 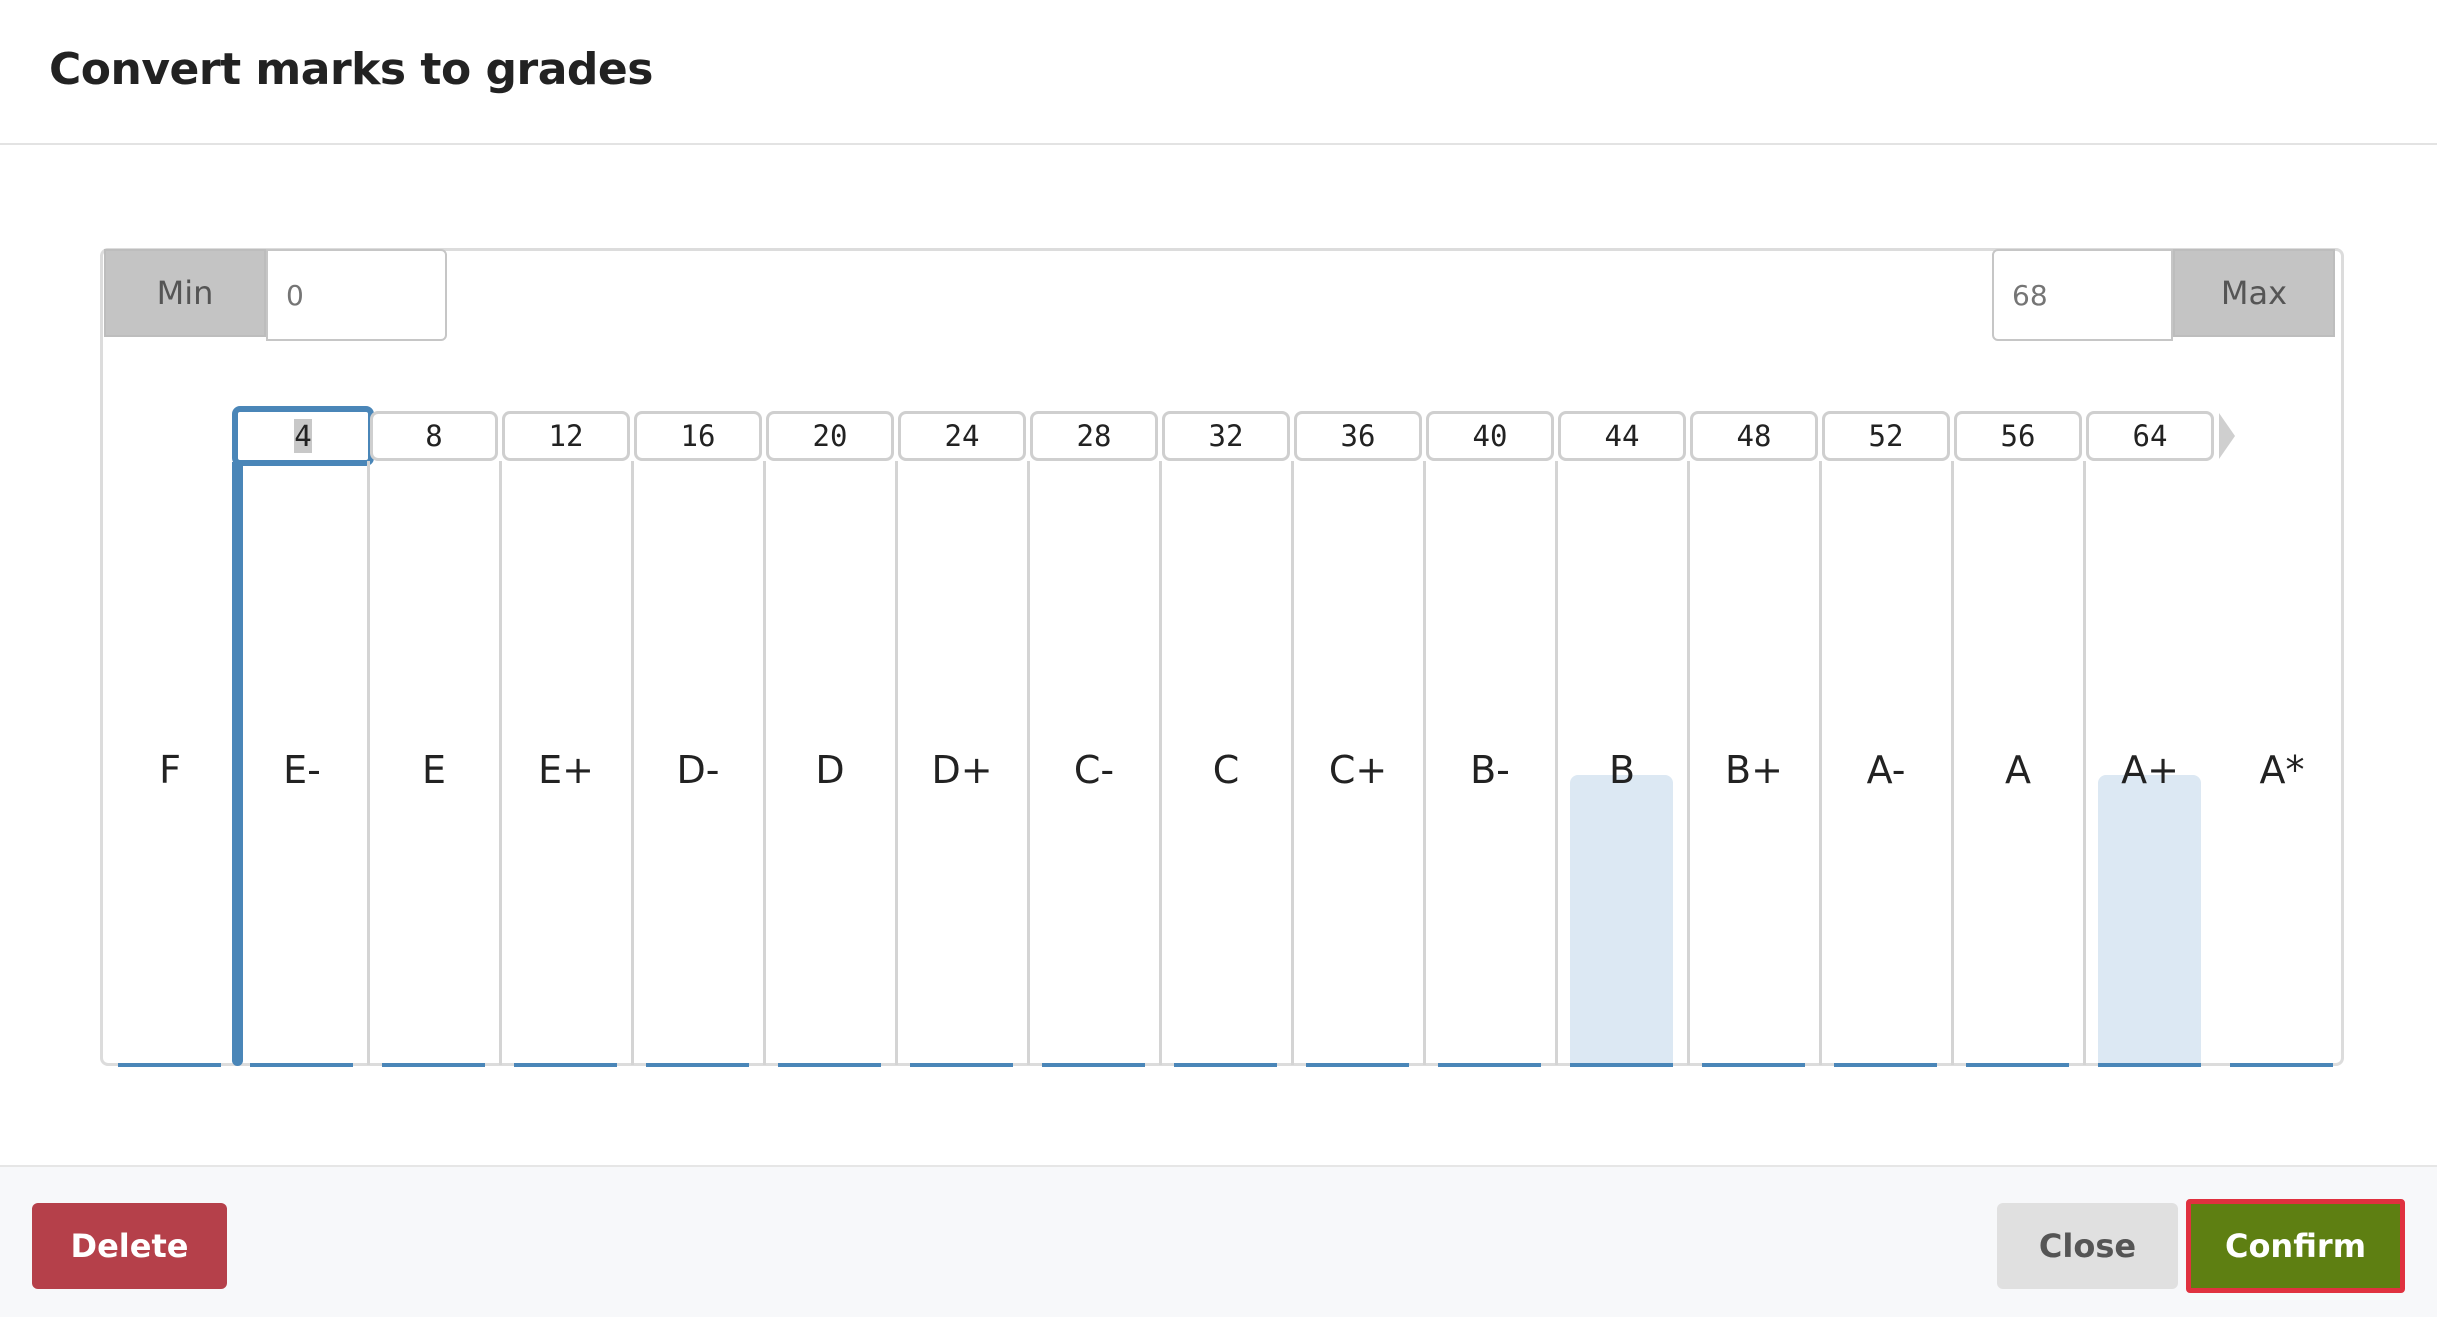 What do you see at coordinates (566, 770) in the screenshot?
I see `grade-label: E+` at bounding box center [566, 770].